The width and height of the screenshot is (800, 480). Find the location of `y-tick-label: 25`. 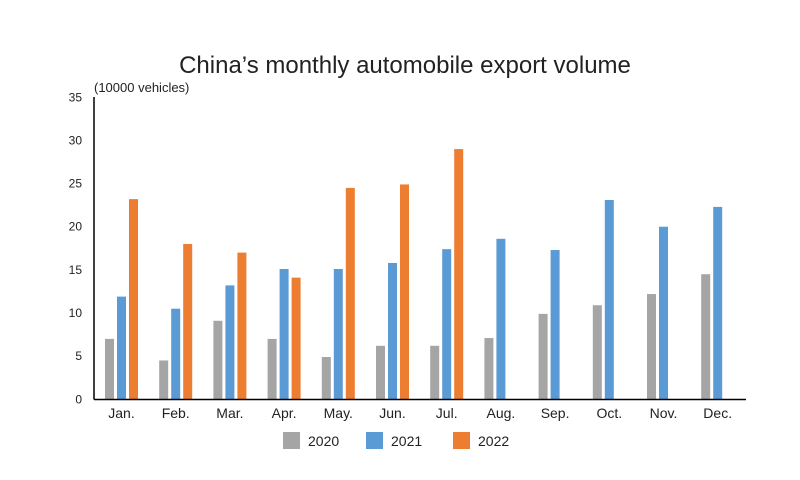

y-tick-label: 25 is located at coordinates (76, 184).